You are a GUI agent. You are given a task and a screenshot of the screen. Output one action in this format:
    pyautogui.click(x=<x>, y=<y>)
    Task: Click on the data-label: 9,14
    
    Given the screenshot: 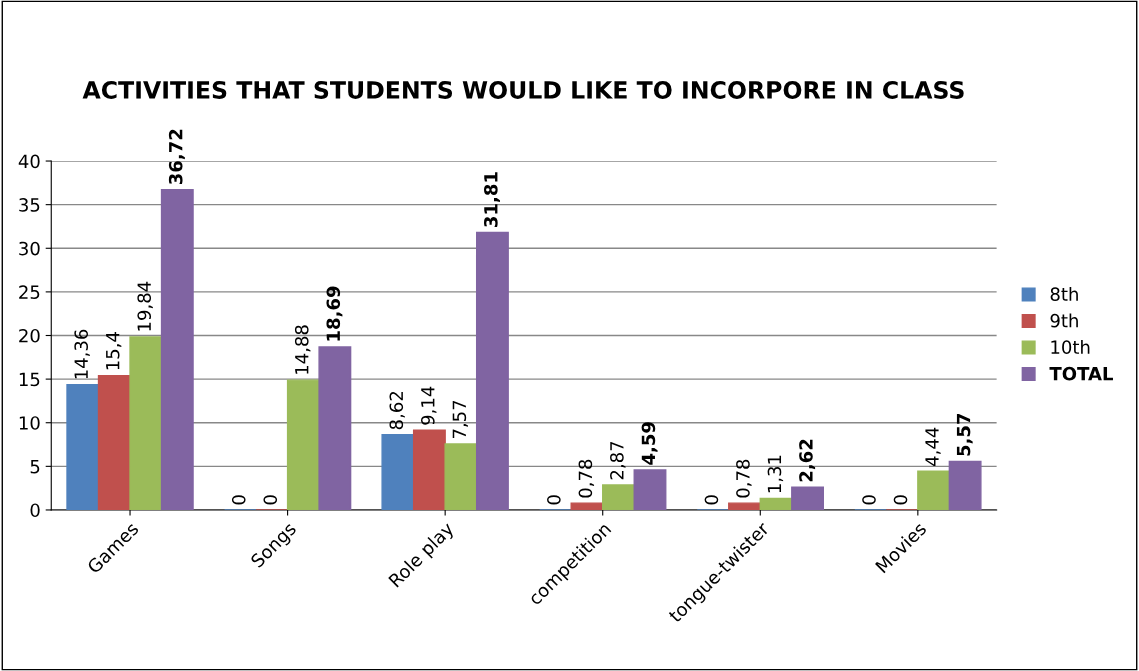 What is the action you would take?
    pyautogui.click(x=428, y=405)
    